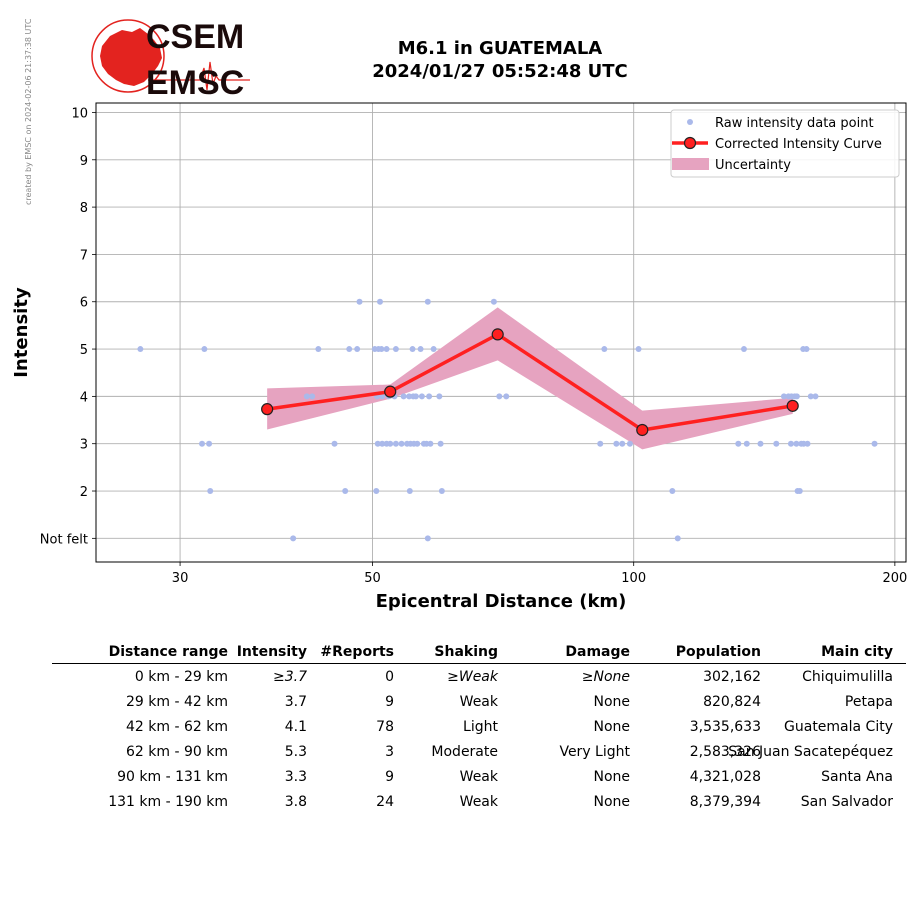  What do you see at coordinates (846, 802) in the screenshot?
I see `table-cell: San Salvador` at bounding box center [846, 802].